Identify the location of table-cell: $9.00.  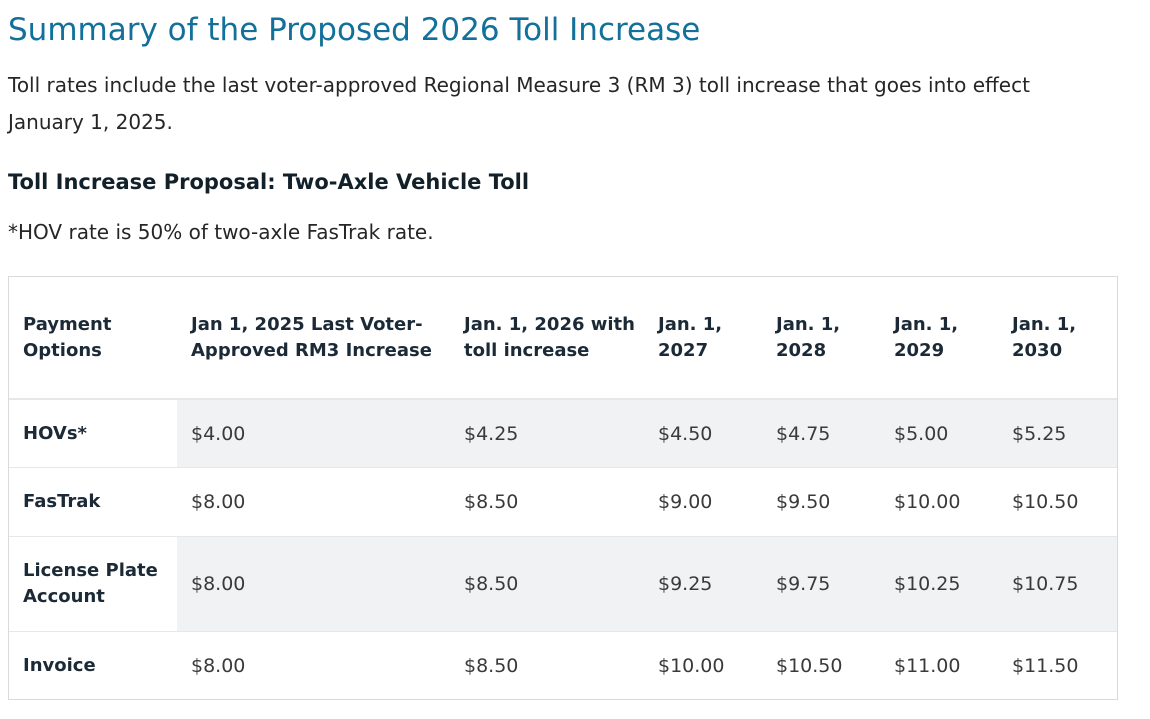
(703, 502).